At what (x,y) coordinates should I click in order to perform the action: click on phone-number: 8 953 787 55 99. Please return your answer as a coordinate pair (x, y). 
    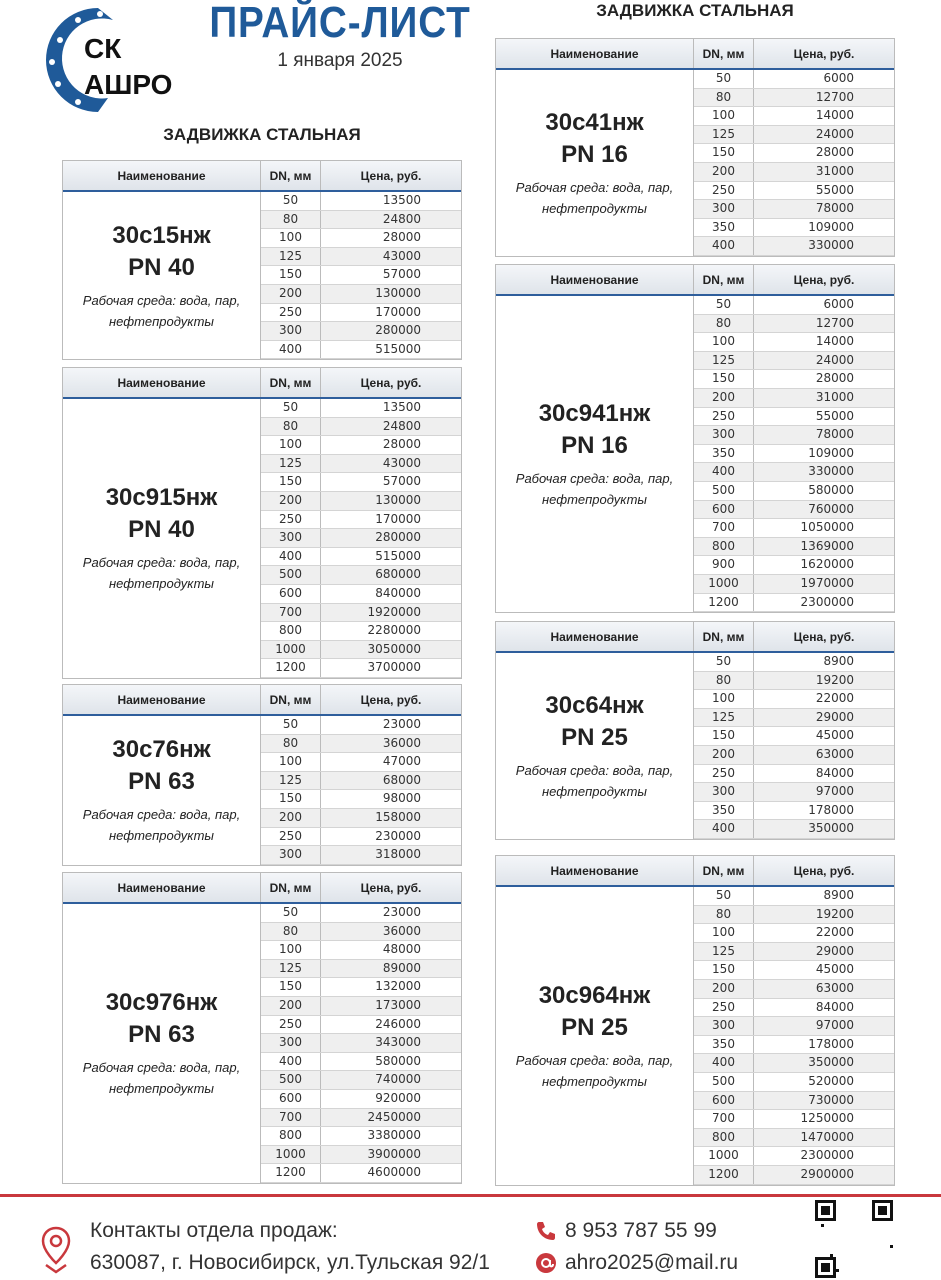
    Looking at the image, I should click on (641, 1230).